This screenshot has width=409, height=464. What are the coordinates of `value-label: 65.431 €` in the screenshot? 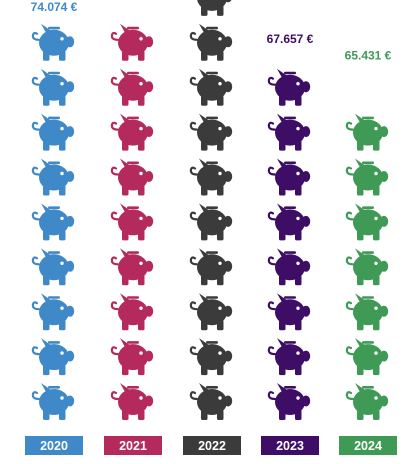 It's located at (368, 56).